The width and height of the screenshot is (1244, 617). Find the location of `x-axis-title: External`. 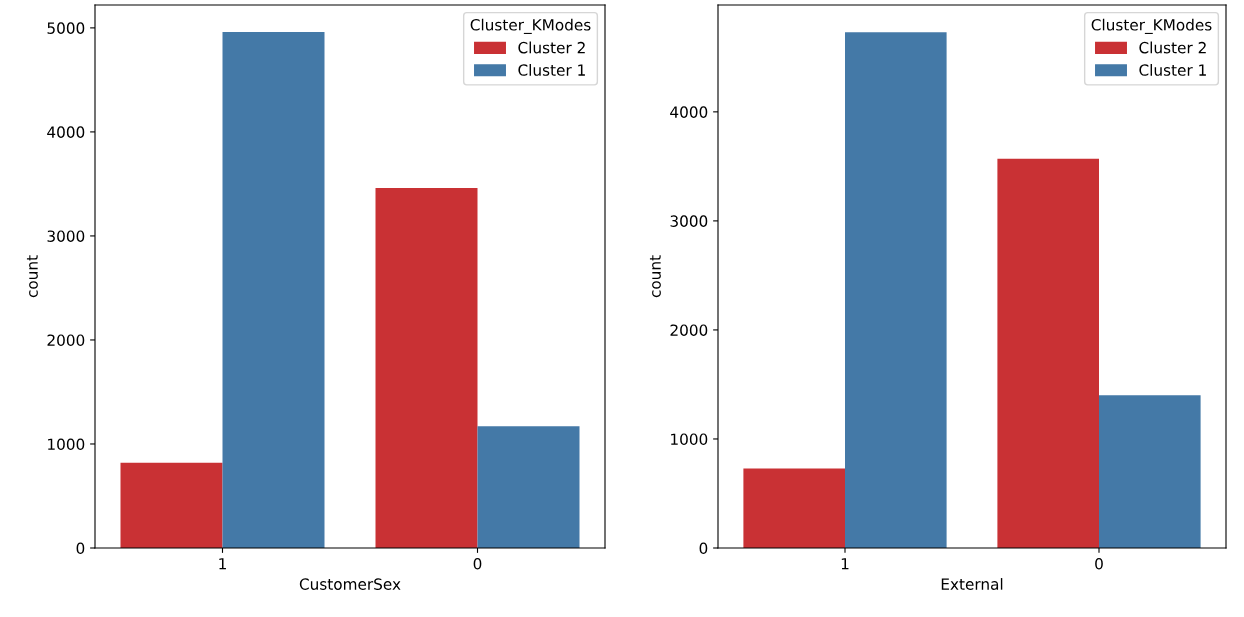

x-axis-title: External is located at coordinates (972, 584).